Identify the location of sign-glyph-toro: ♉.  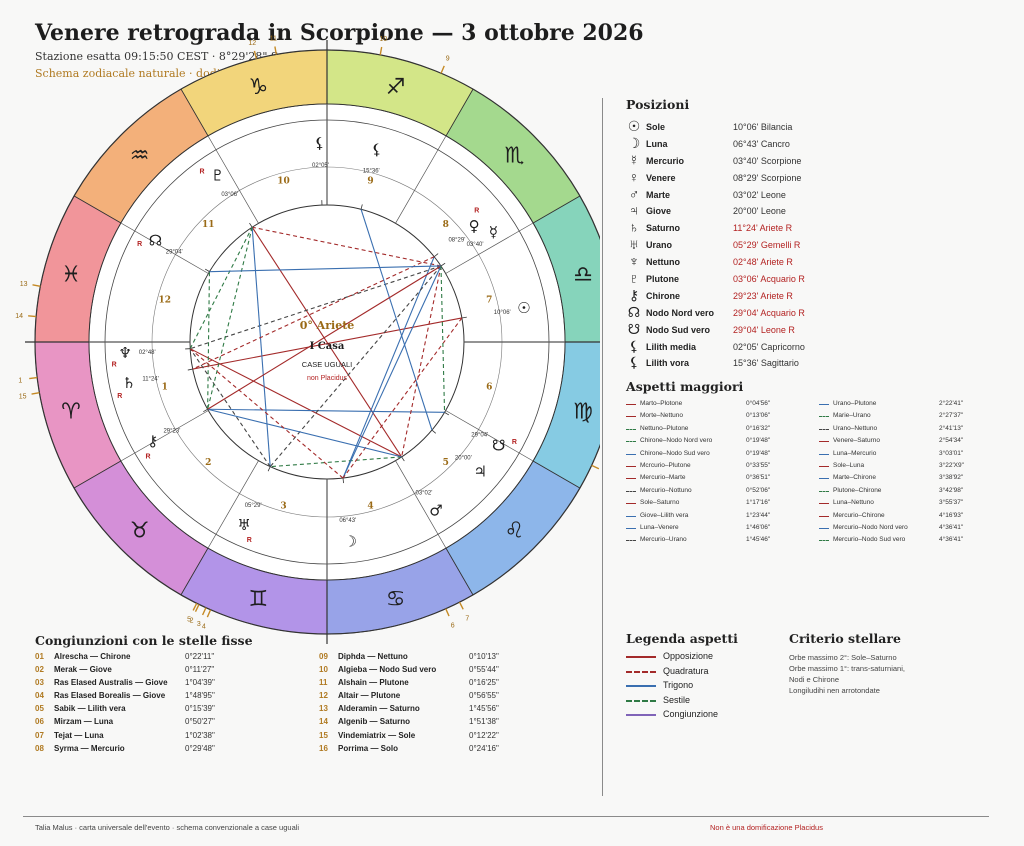
(140, 530).